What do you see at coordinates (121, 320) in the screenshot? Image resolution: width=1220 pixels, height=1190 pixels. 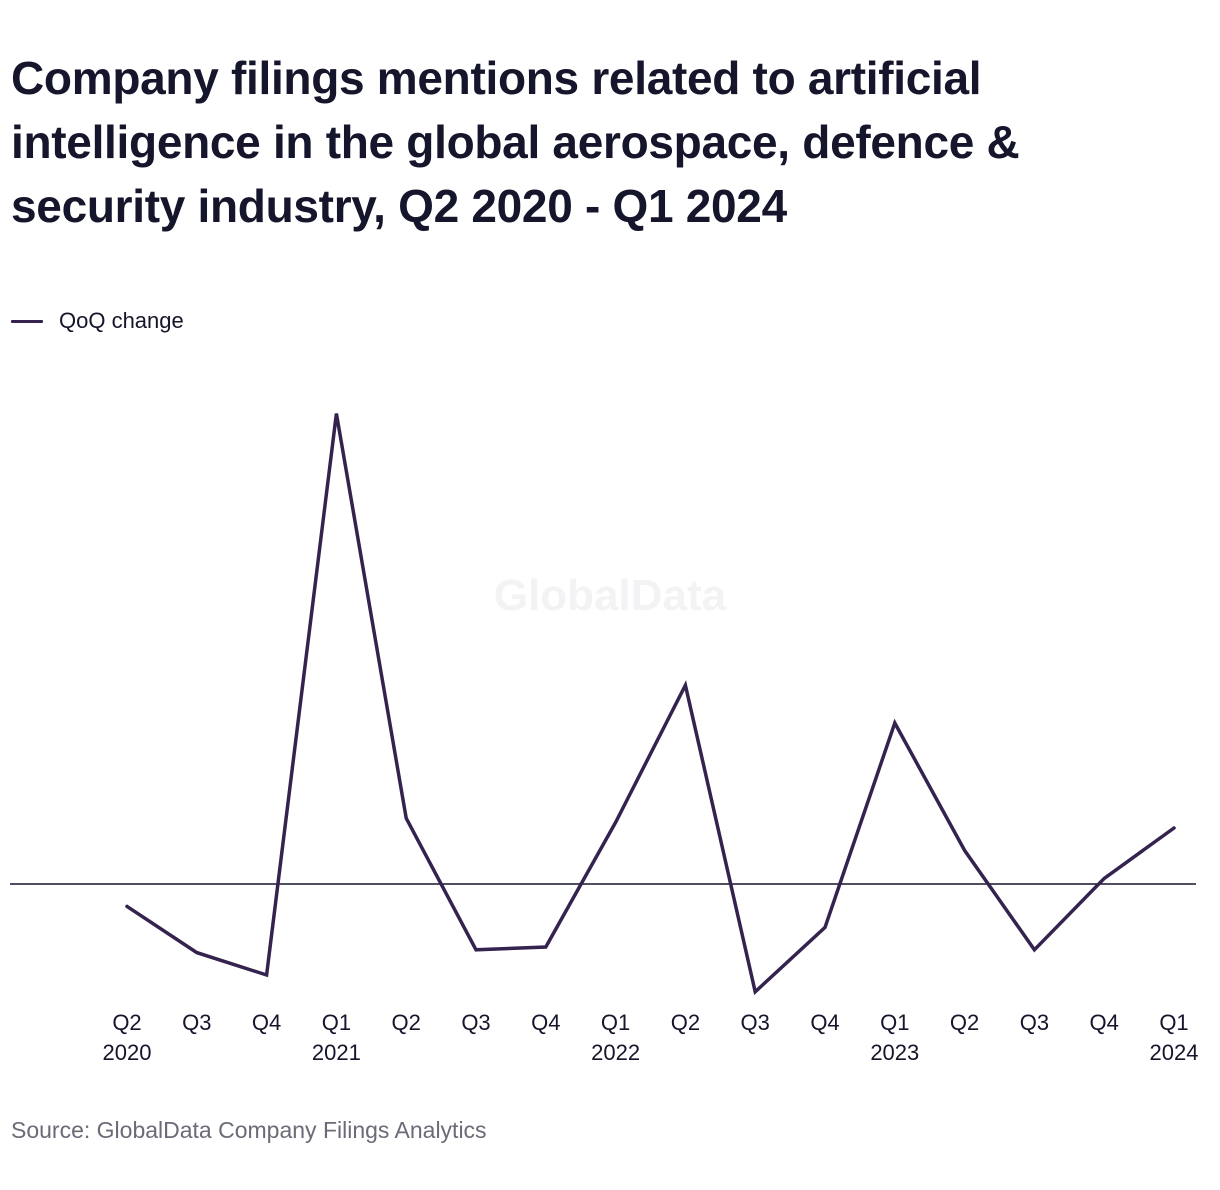 I see `legend-label: QoQ change` at bounding box center [121, 320].